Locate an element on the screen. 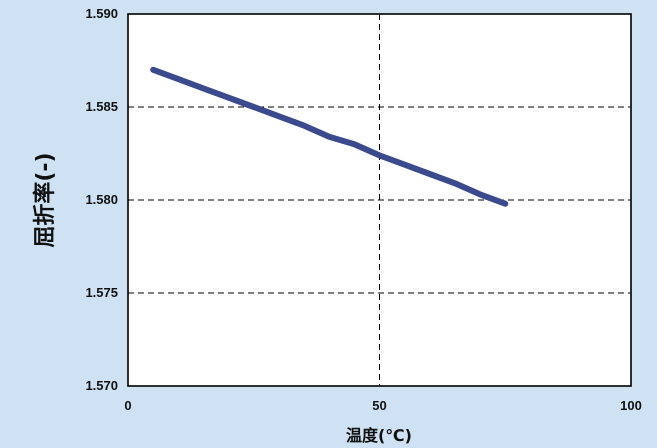 This screenshot has width=657, height=448. x-tick-label: 50 is located at coordinates (379, 405).